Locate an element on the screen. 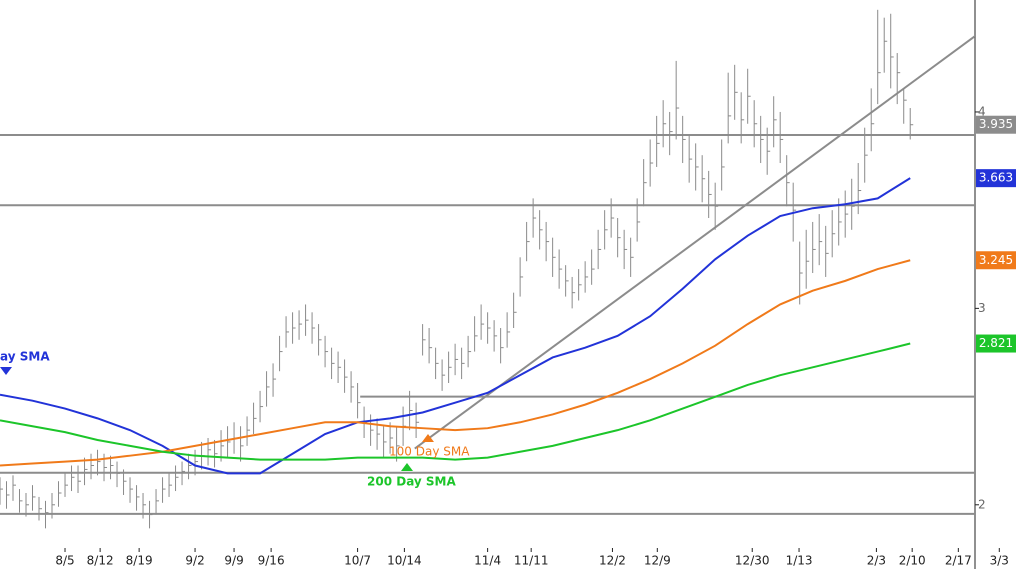 This screenshot has width=1024, height=569. y-tick-label: 4 is located at coordinates (982, 111).